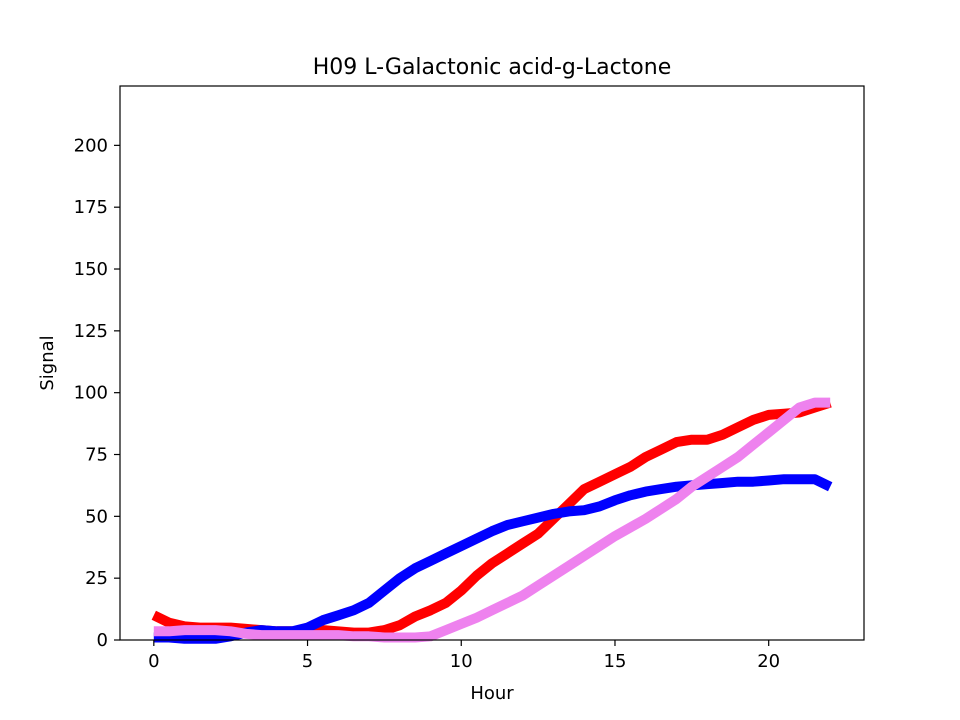  Describe the element at coordinates (102, 640) in the screenshot. I see `y-tick-label: 0` at that location.